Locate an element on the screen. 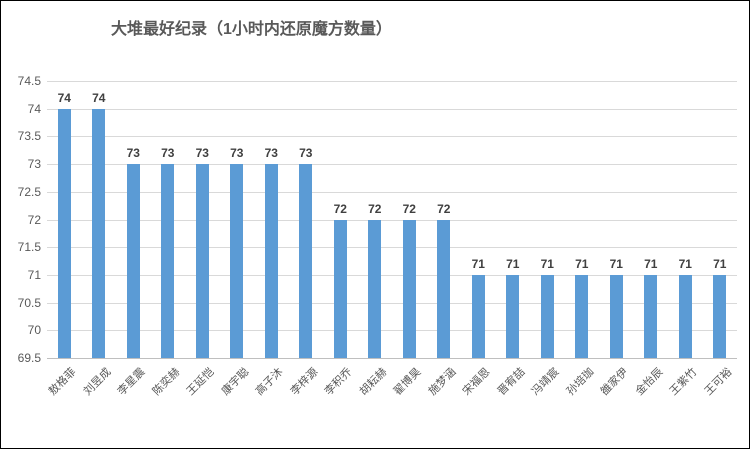 The height and width of the screenshot is (449, 750). y-tick-label: 69.5 is located at coordinates (29, 358).